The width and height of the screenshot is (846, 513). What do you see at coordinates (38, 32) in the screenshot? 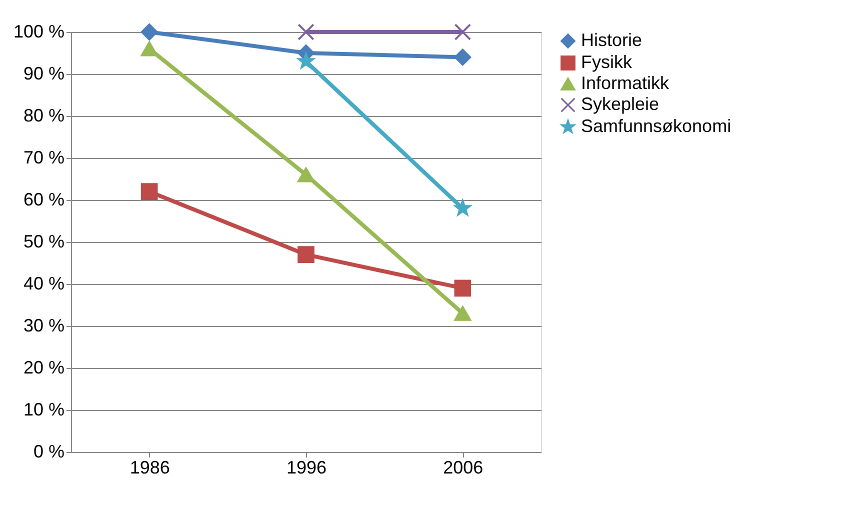
I see `y-tick-label: 100 %` at bounding box center [38, 32].